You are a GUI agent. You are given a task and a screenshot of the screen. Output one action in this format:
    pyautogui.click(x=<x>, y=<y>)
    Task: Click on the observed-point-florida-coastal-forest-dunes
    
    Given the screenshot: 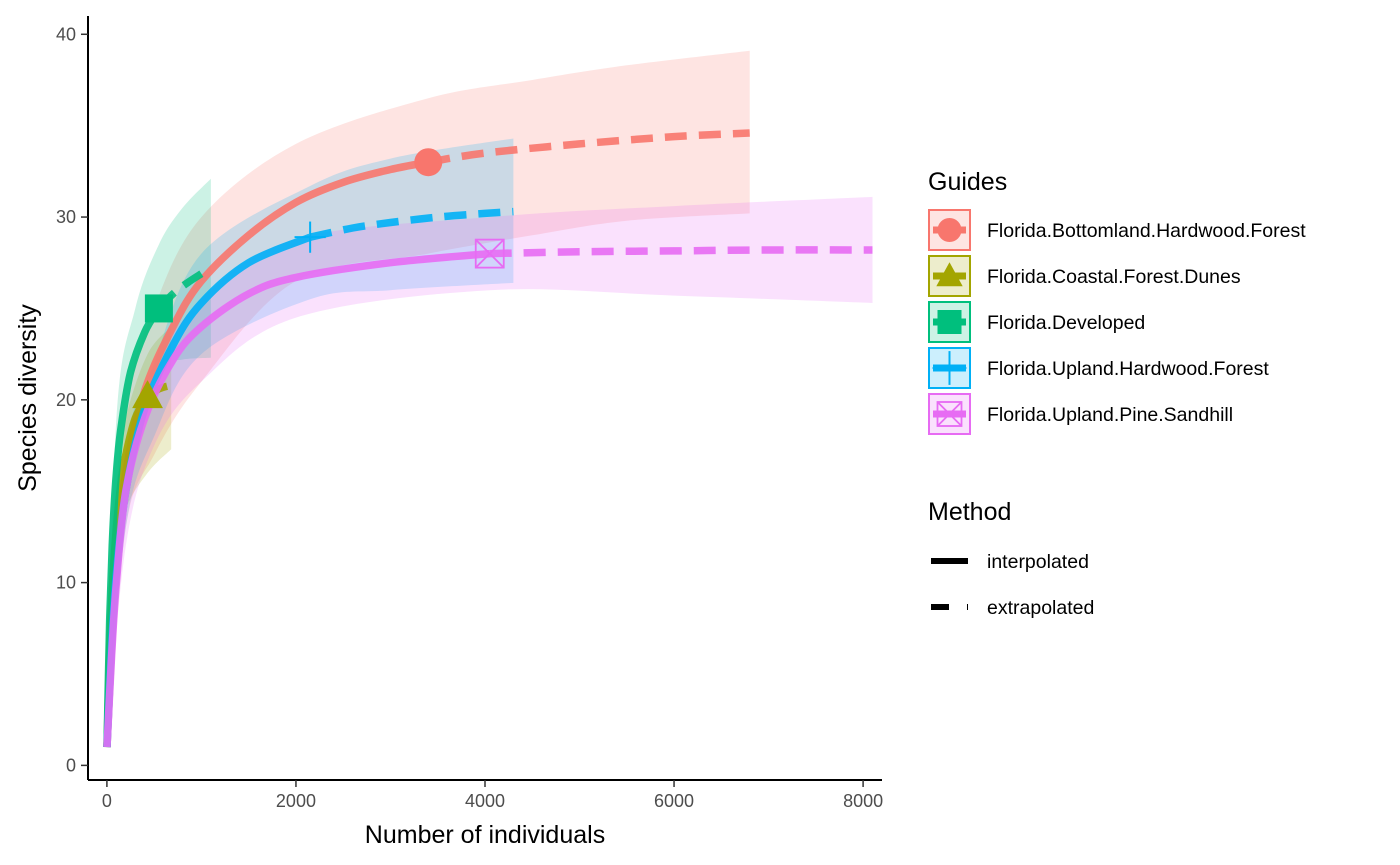 What is the action you would take?
    pyautogui.click(x=147, y=394)
    